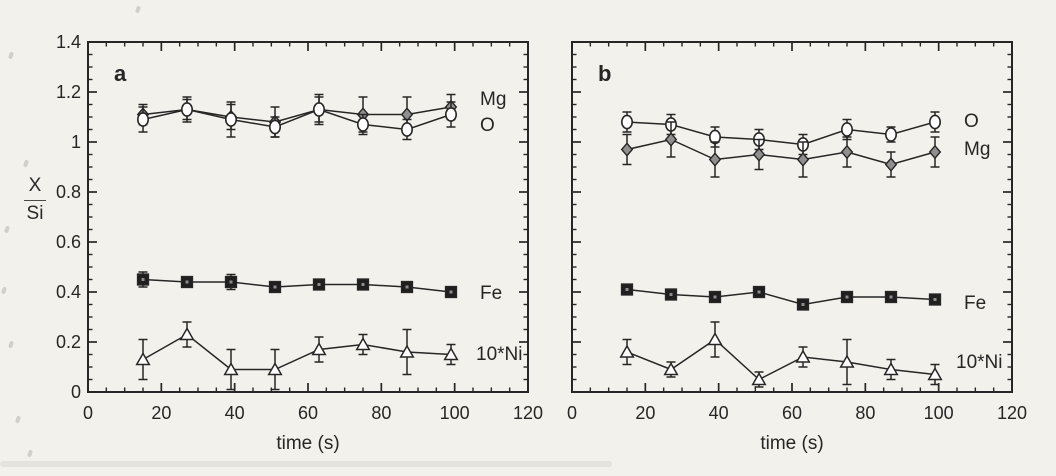 The image size is (1056, 476). Describe the element at coordinates (781, 152) in the screenshot. I see `series-line-Mg` at that location.